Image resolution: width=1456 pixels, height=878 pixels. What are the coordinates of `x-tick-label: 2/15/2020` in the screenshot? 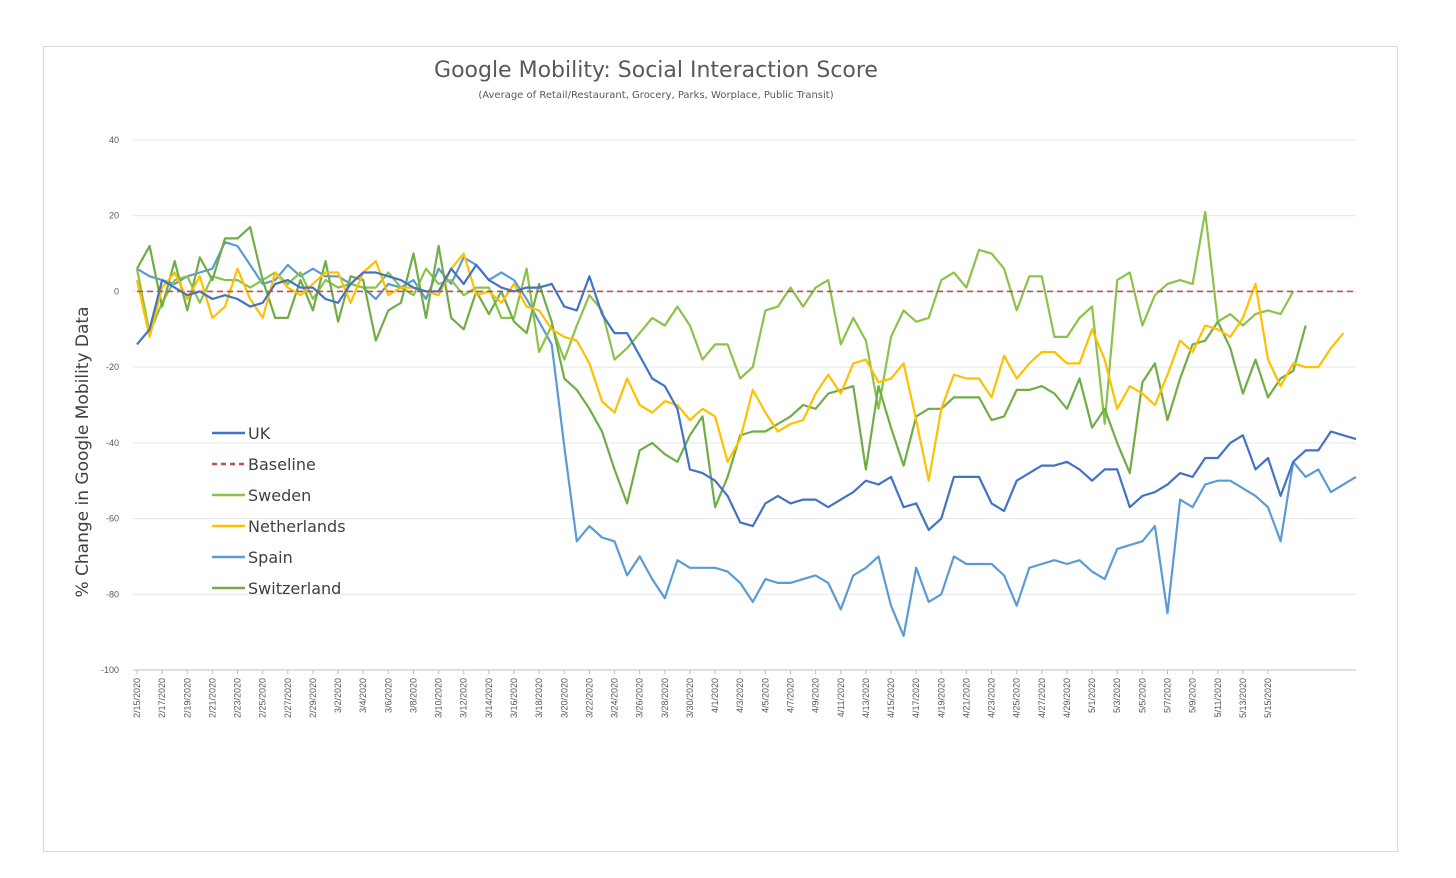 It's located at (137, 698).